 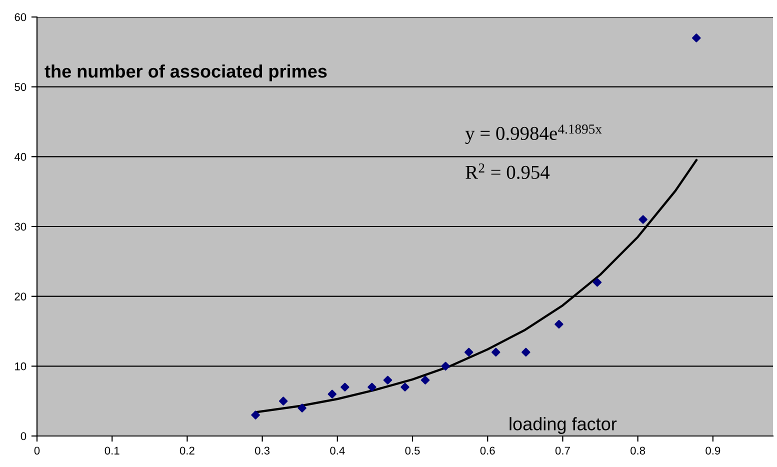 What do you see at coordinates (187, 450) in the screenshot?
I see `x-tick-label: 0.2` at bounding box center [187, 450].